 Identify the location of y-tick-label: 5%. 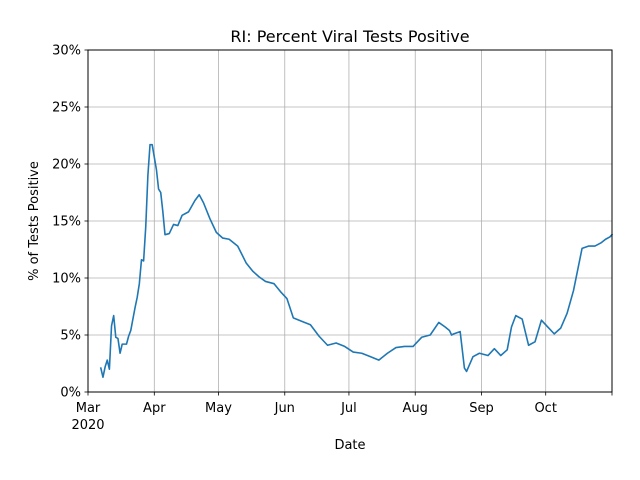
(70, 336).